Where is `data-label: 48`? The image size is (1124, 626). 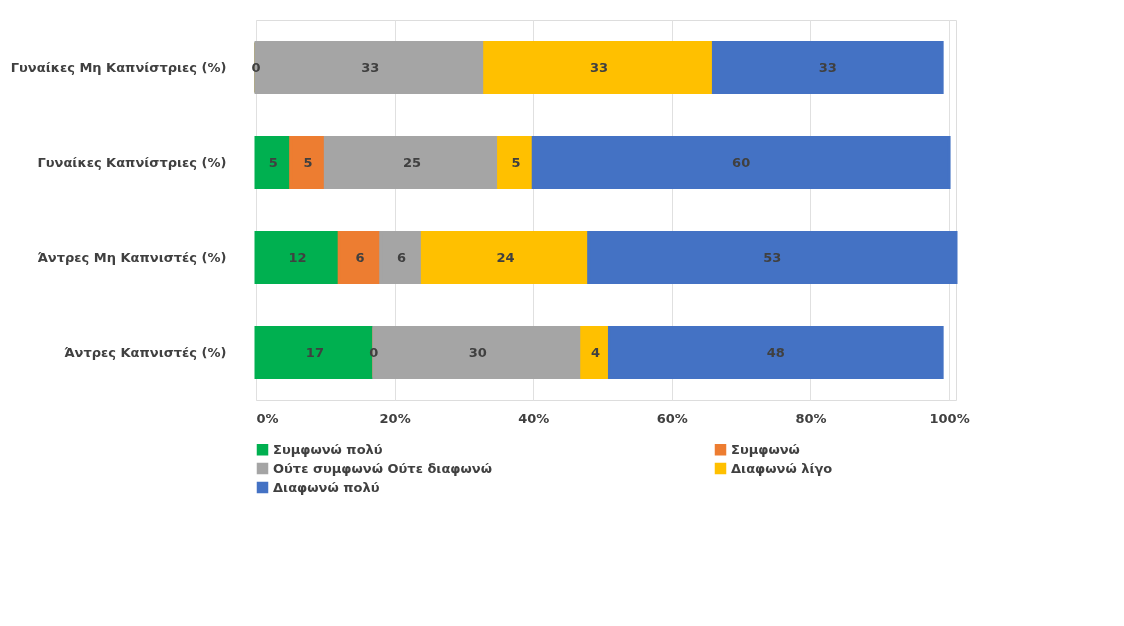 data-label: 48 is located at coordinates (775, 352).